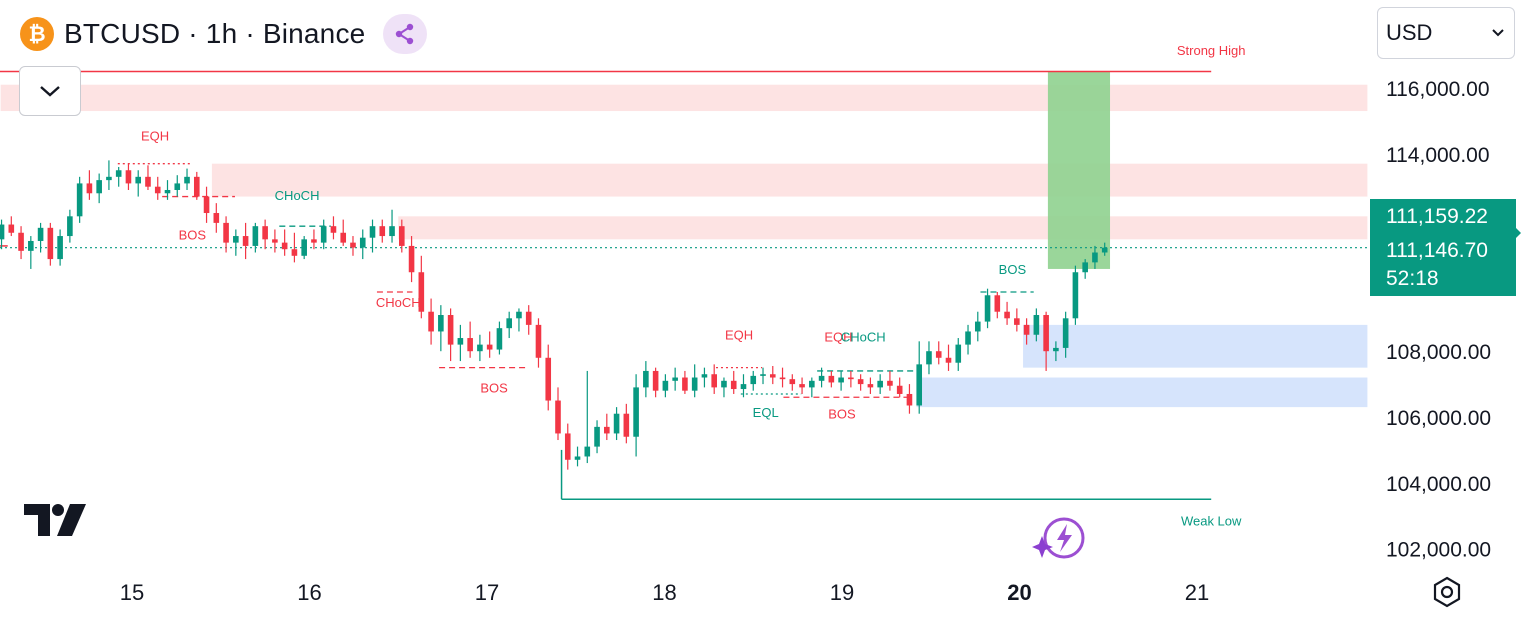  What do you see at coordinates (1446, 33) in the screenshot?
I see `currency-select: USD` at bounding box center [1446, 33].